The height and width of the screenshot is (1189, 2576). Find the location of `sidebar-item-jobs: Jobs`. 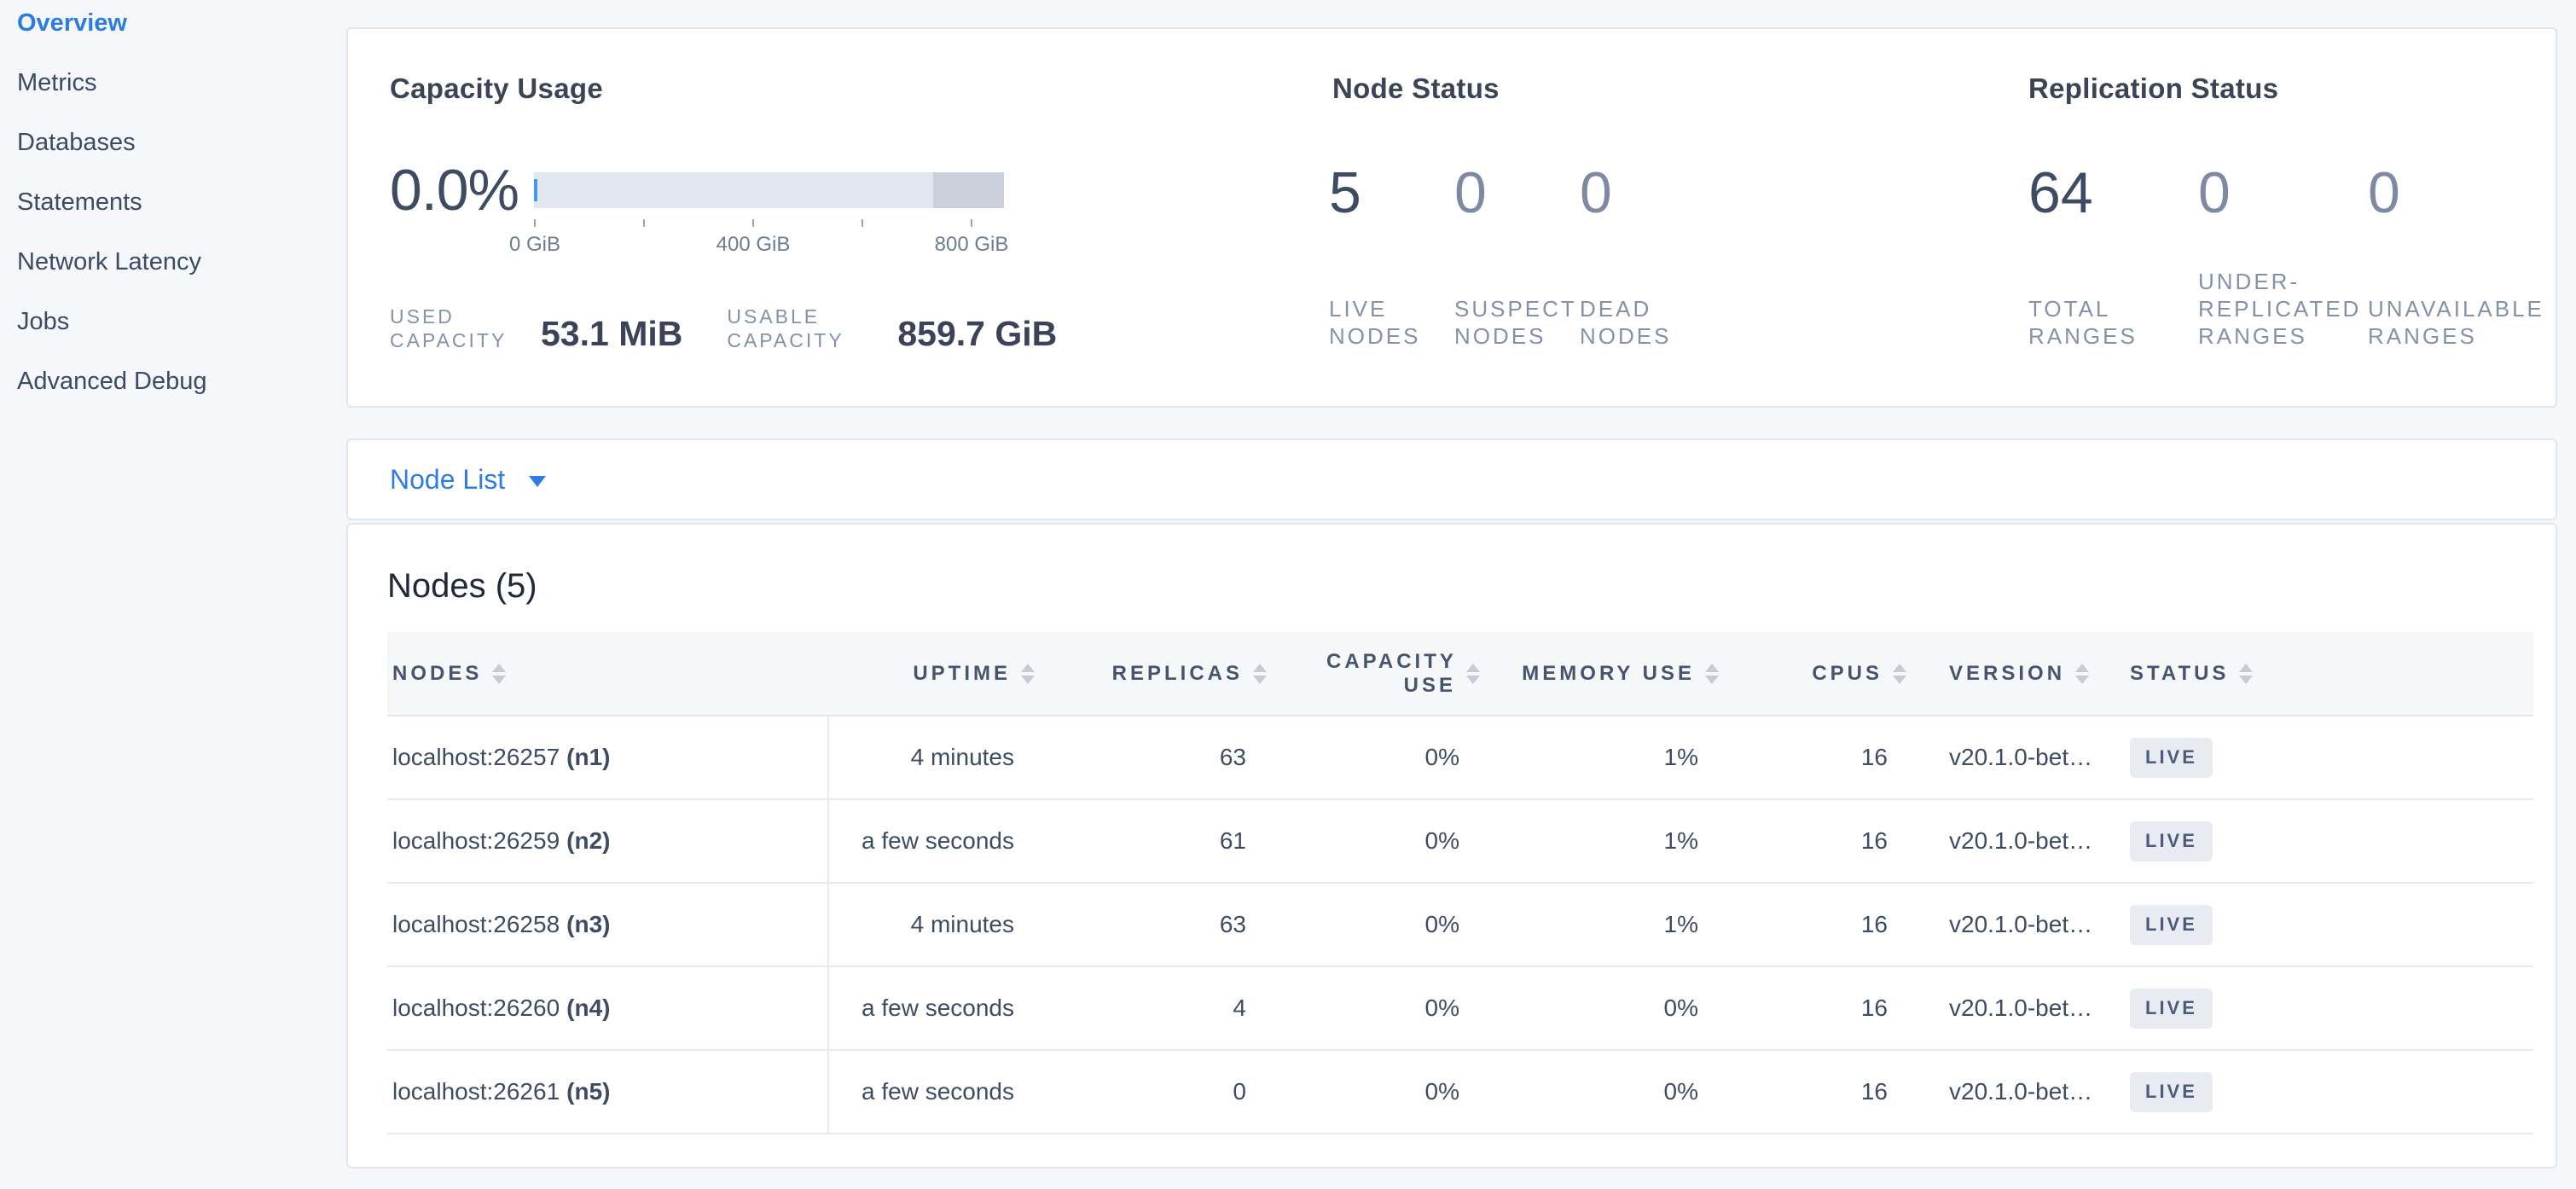

sidebar-item-jobs: Jobs is located at coordinates (43, 321).